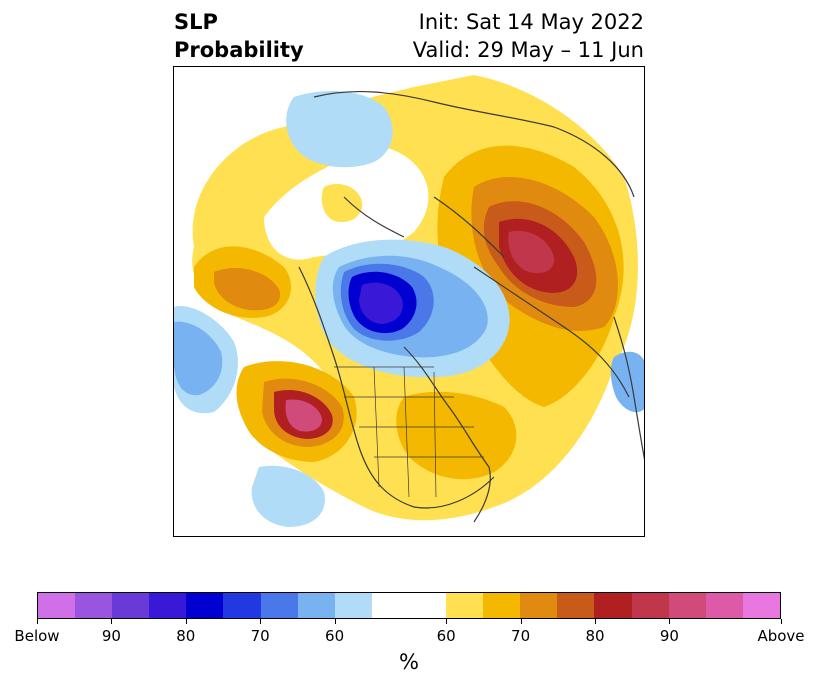 The height and width of the screenshot is (686, 819). Describe the element at coordinates (239, 50) in the screenshot. I see `title-product: Probability` at that location.